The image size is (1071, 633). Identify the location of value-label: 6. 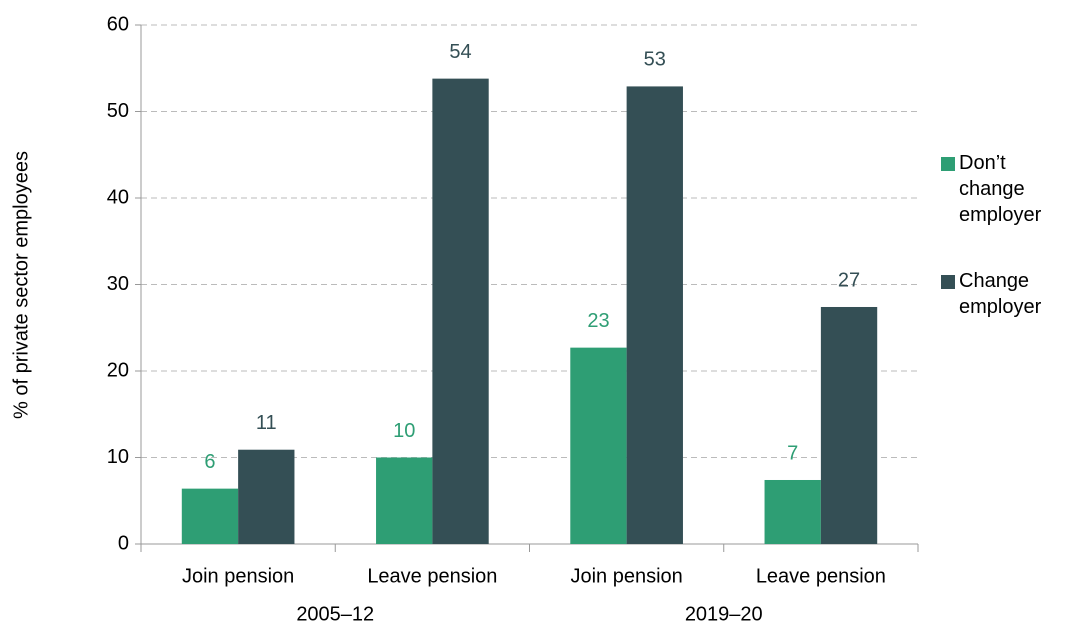
(209, 462).